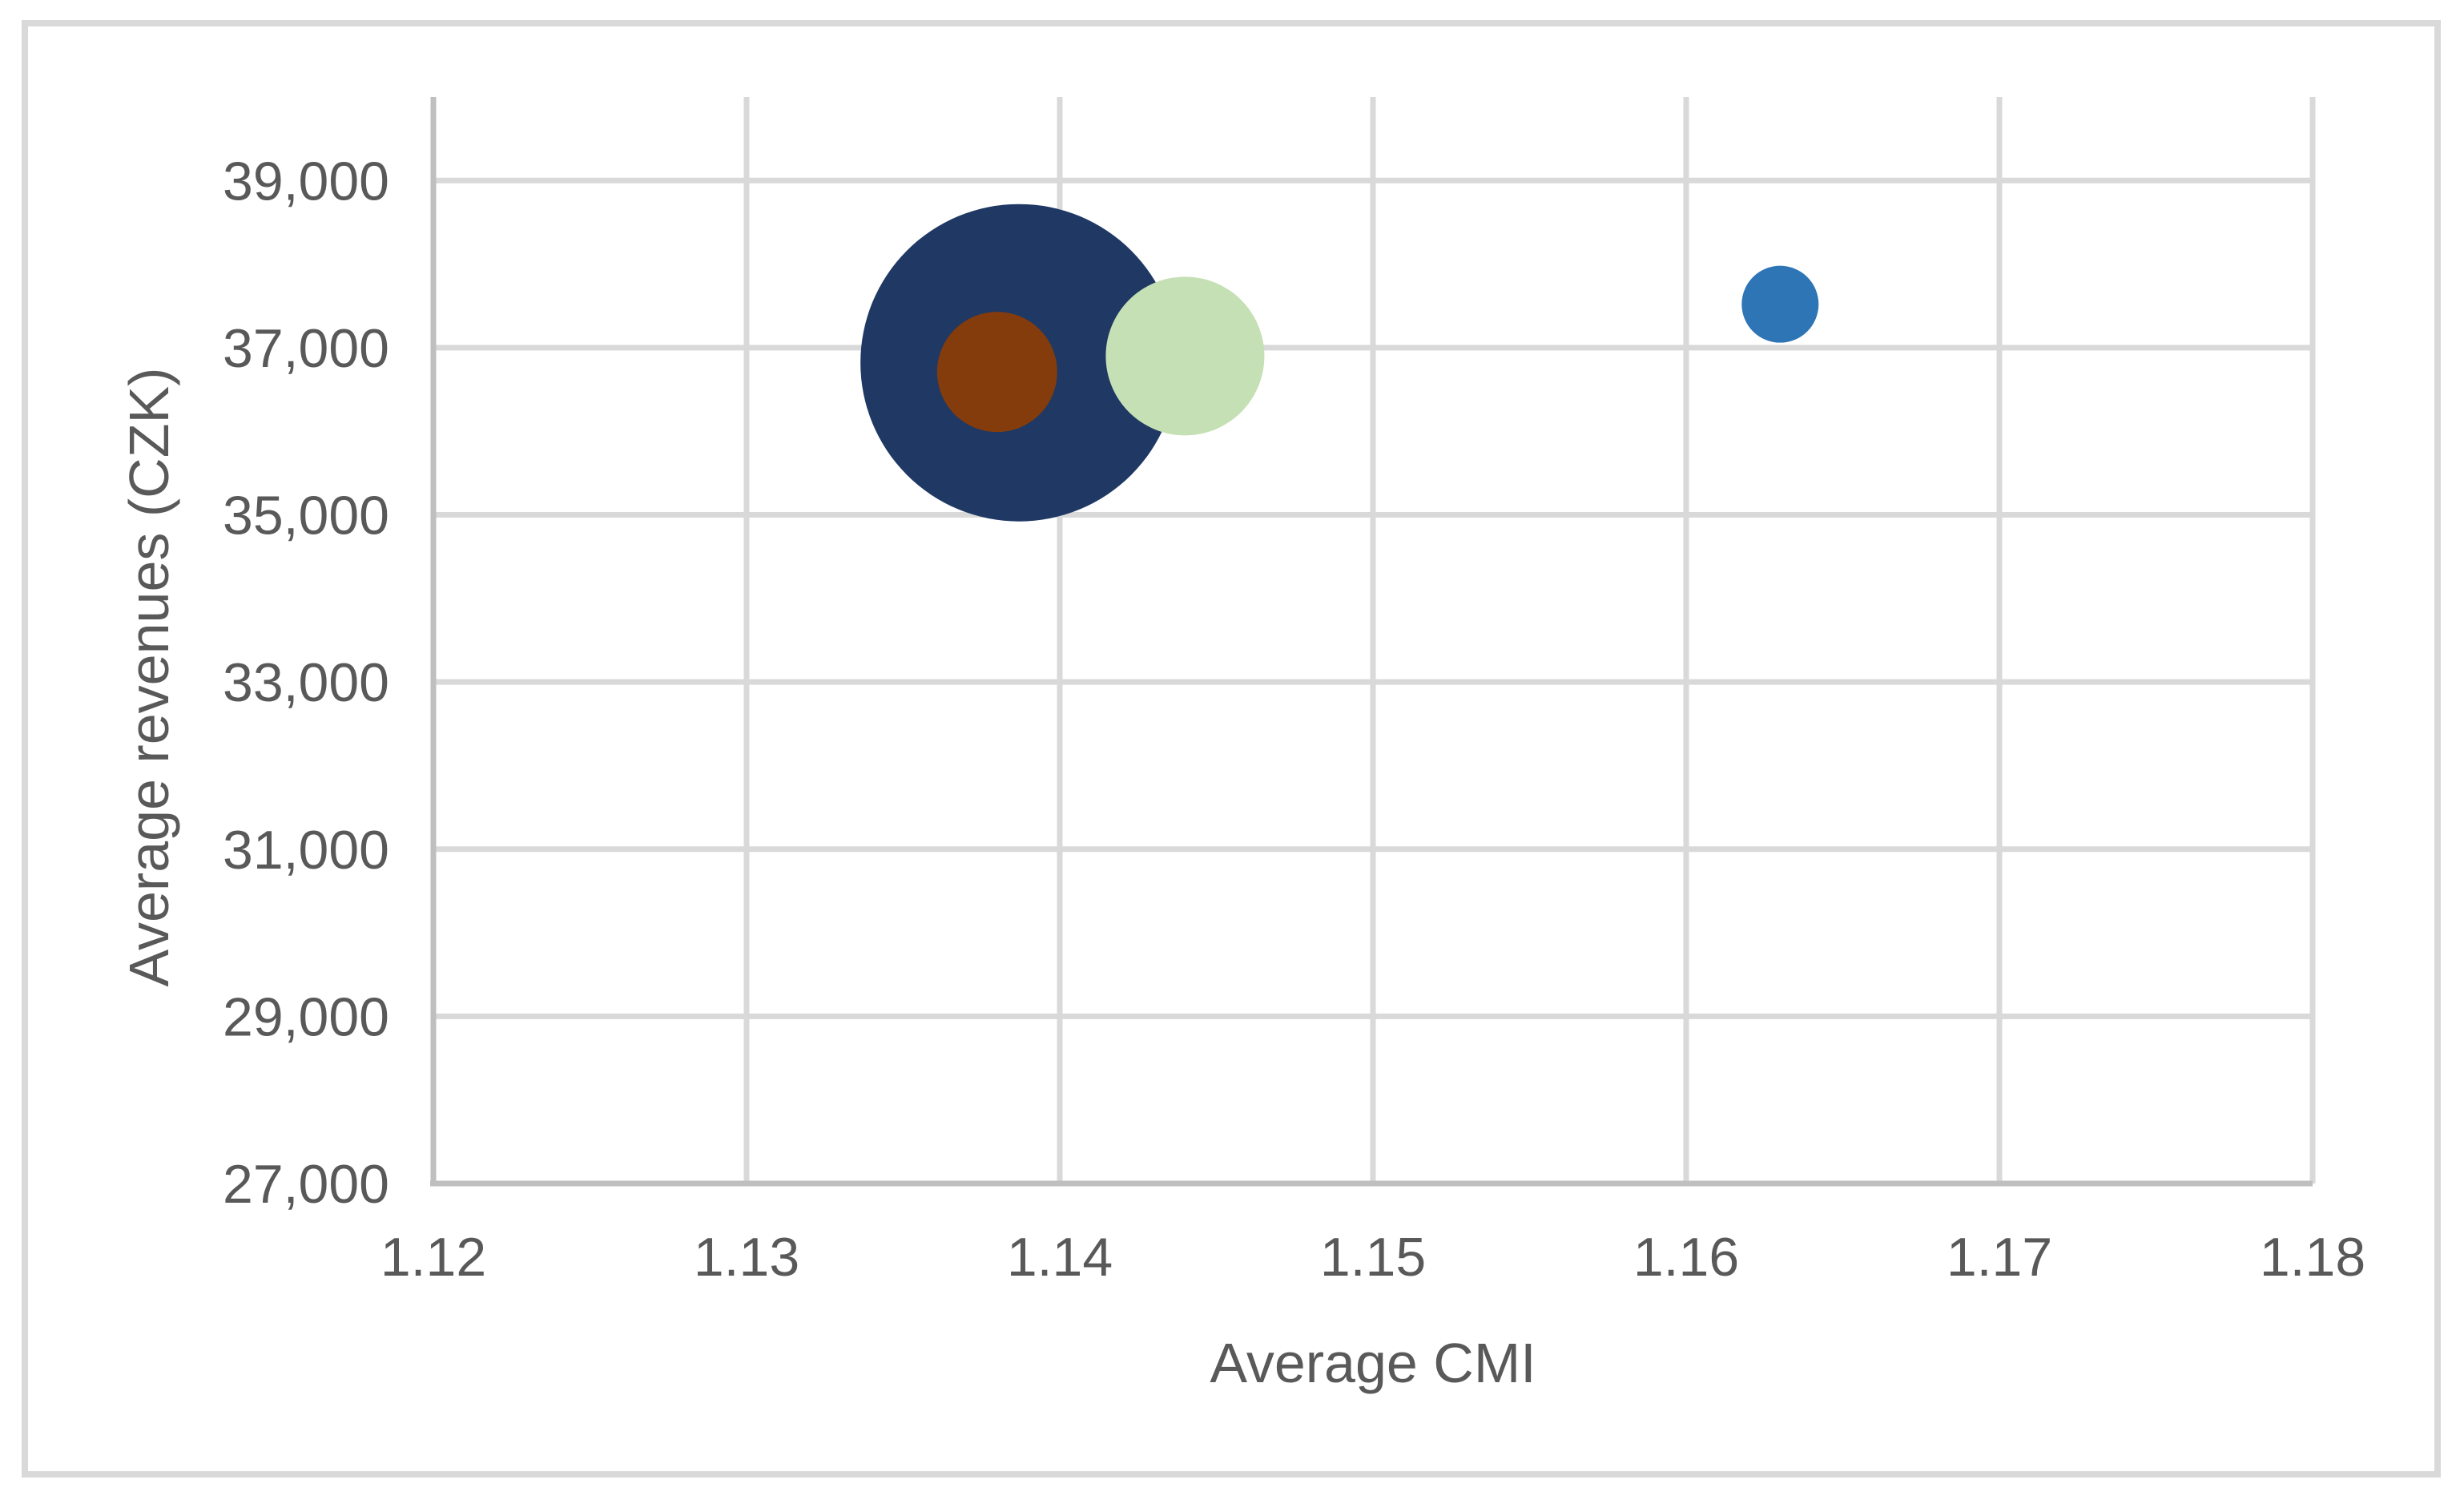 This screenshot has width=2464, height=1500. What do you see at coordinates (1060, 1257) in the screenshot?
I see `x-tick-label: 1.14` at bounding box center [1060, 1257].